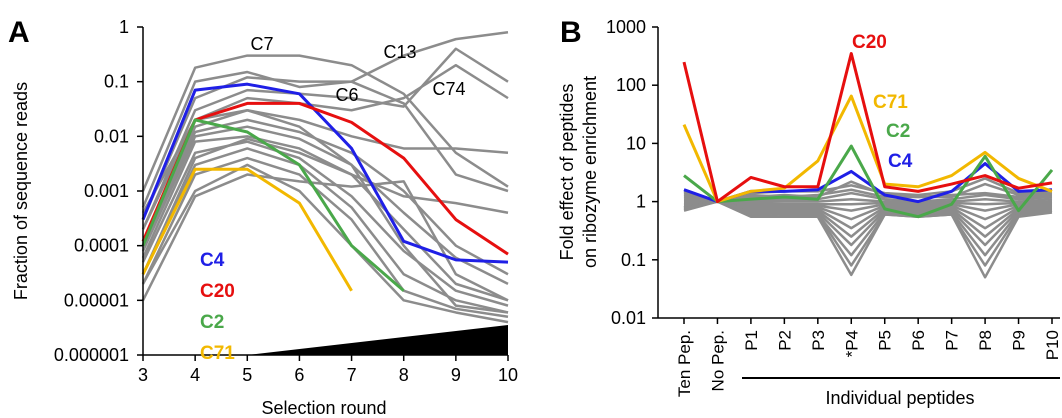  What do you see at coordinates (217, 291) in the screenshot?
I see `panel-a-legend-c20: C20` at bounding box center [217, 291].